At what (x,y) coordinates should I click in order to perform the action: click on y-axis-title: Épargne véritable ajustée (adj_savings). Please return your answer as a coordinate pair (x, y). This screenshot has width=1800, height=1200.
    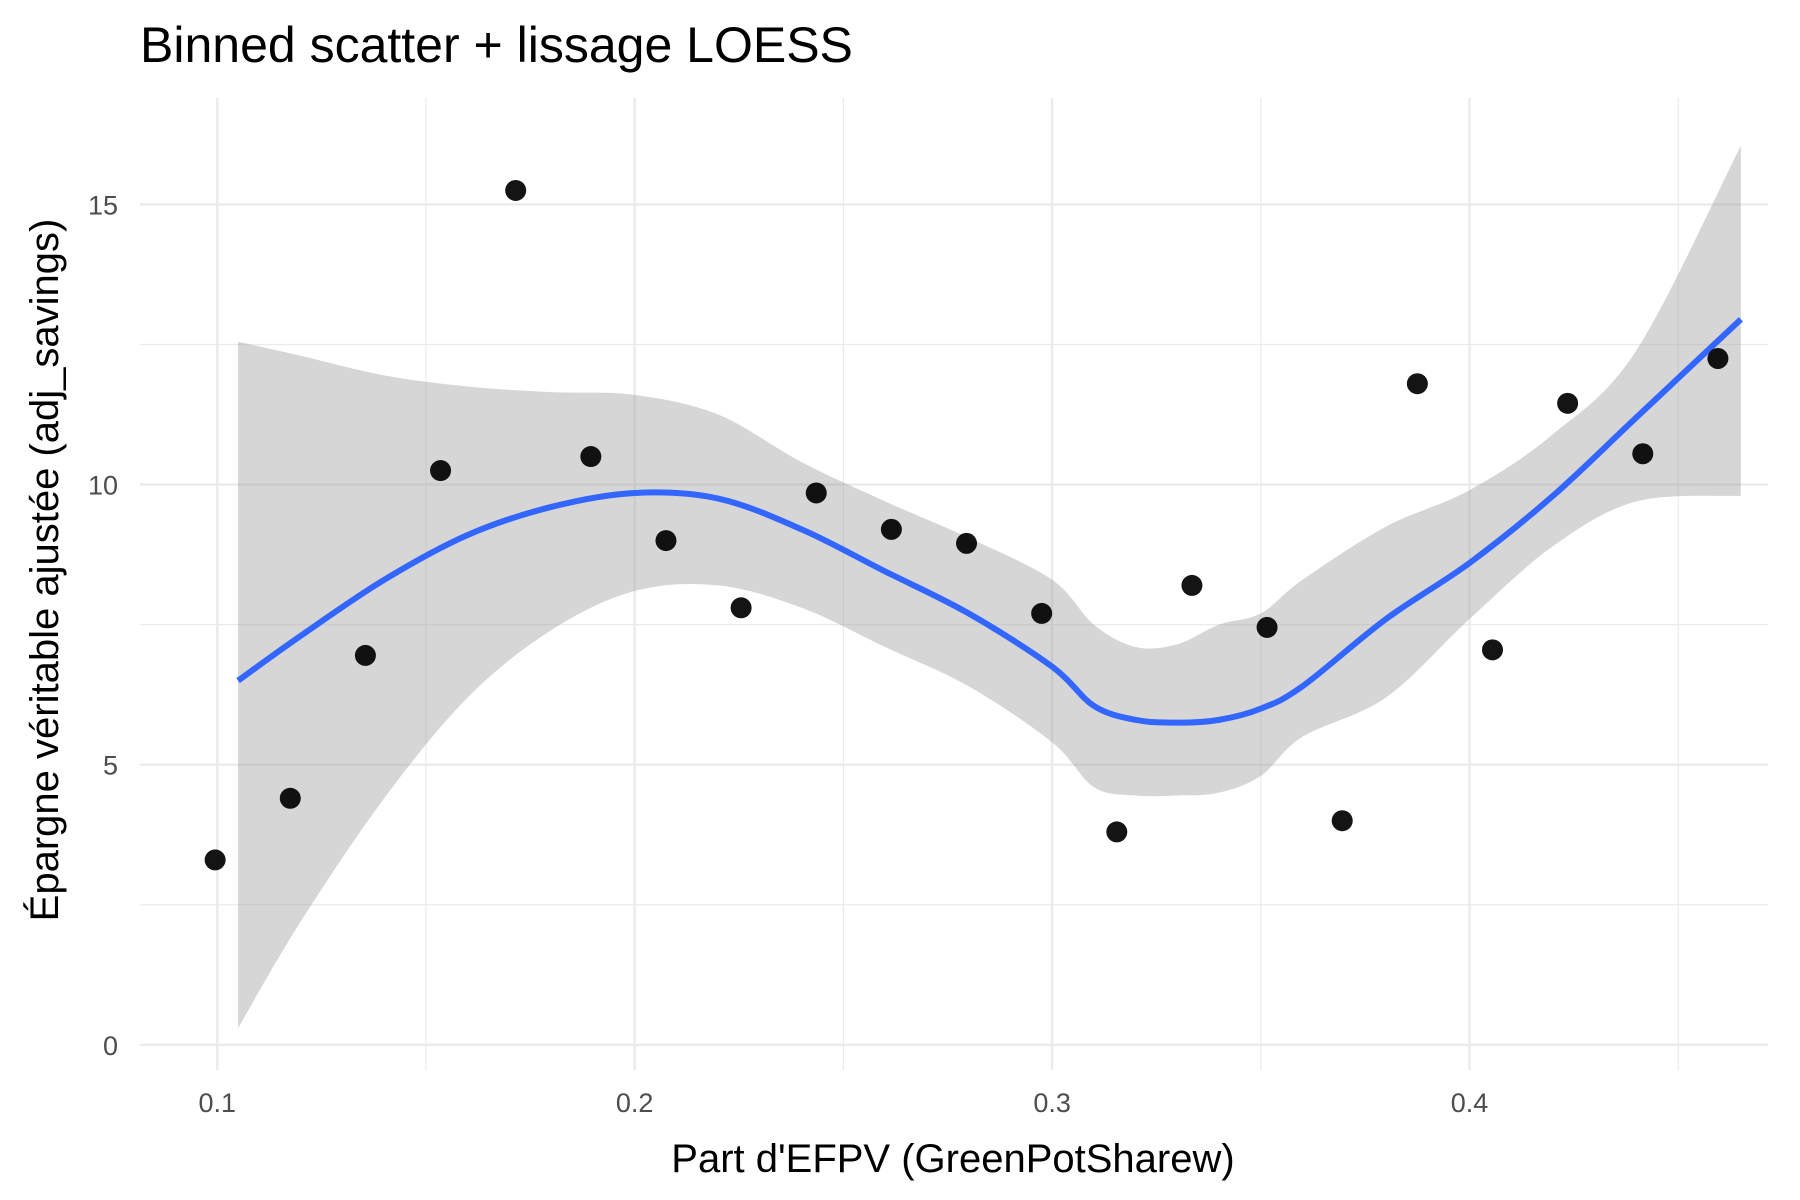
    Looking at the image, I should click on (44, 570).